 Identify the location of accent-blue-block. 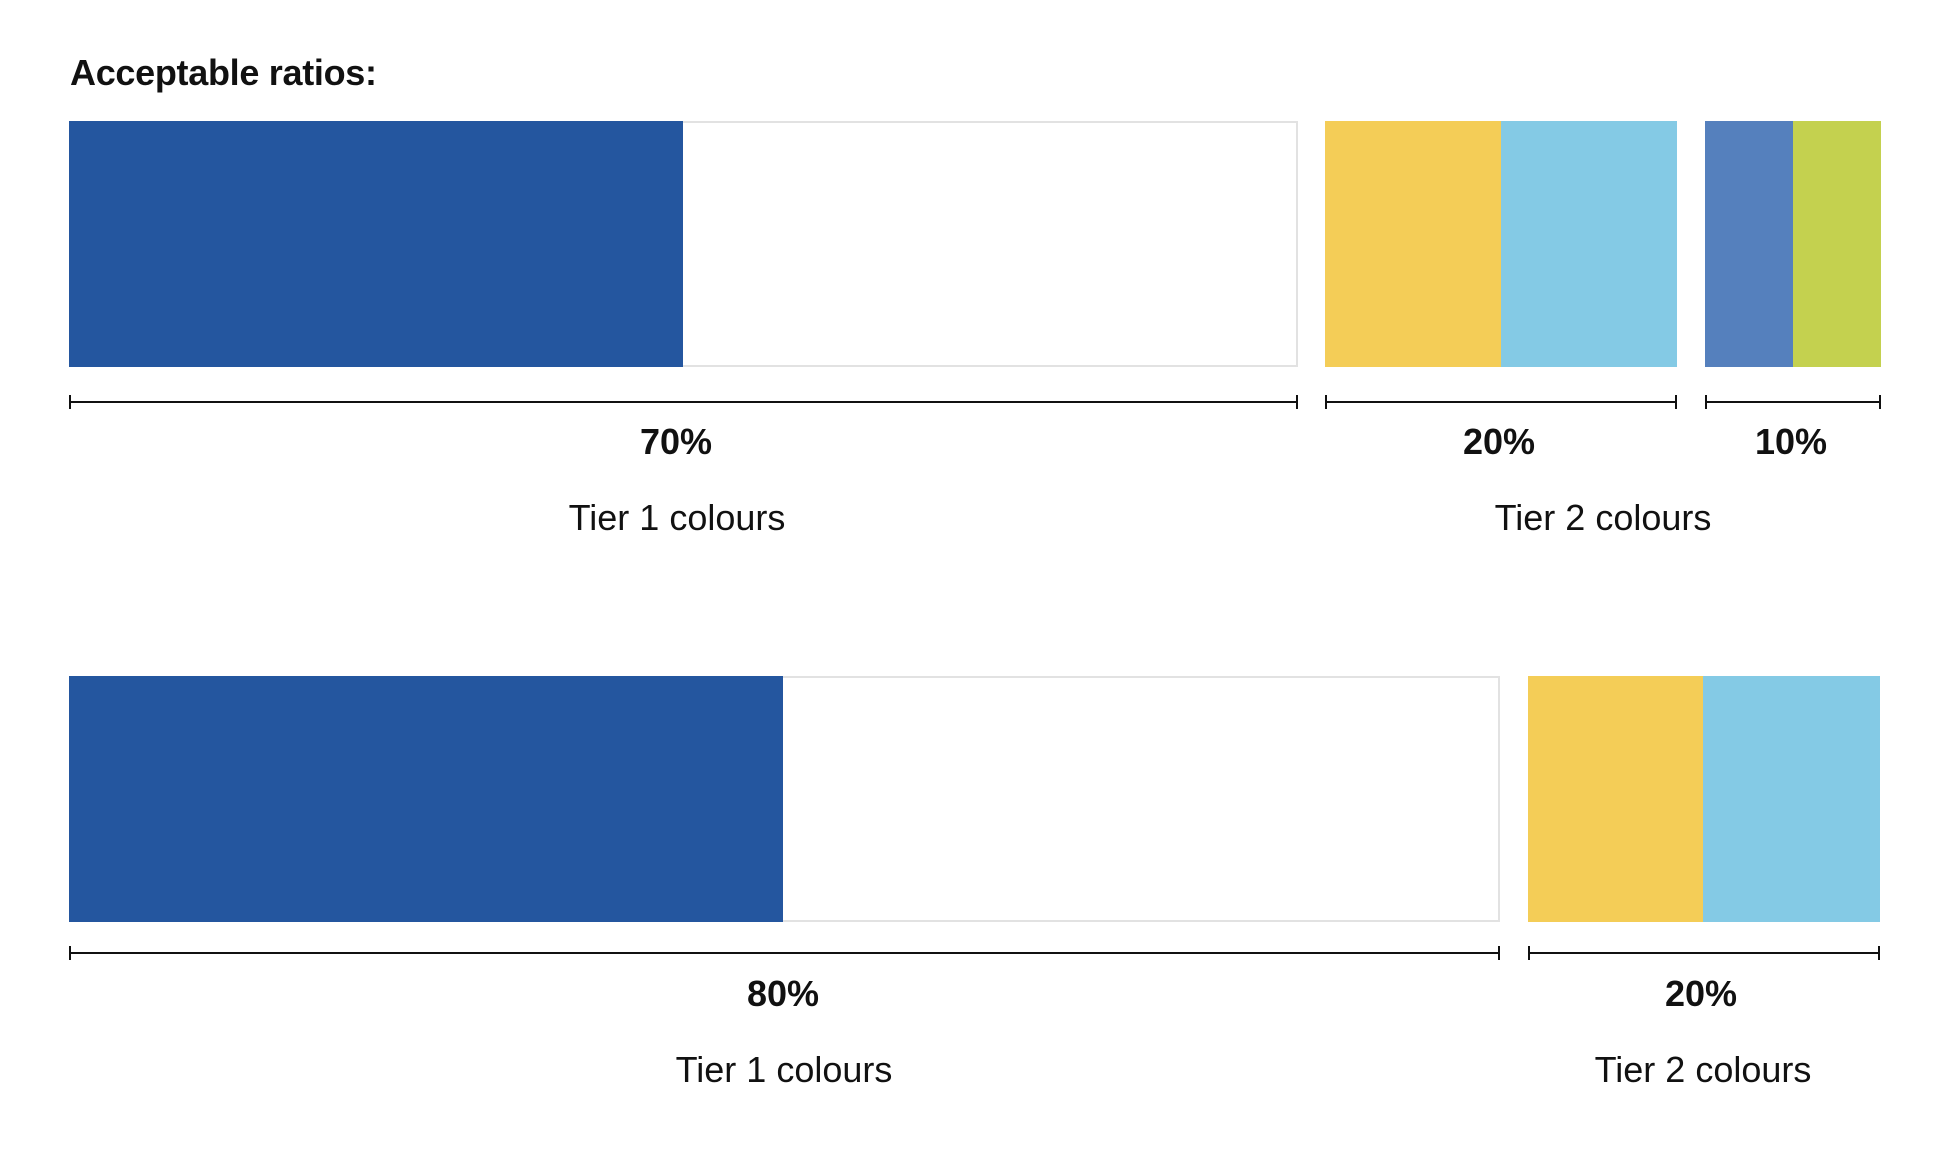
(1749, 244).